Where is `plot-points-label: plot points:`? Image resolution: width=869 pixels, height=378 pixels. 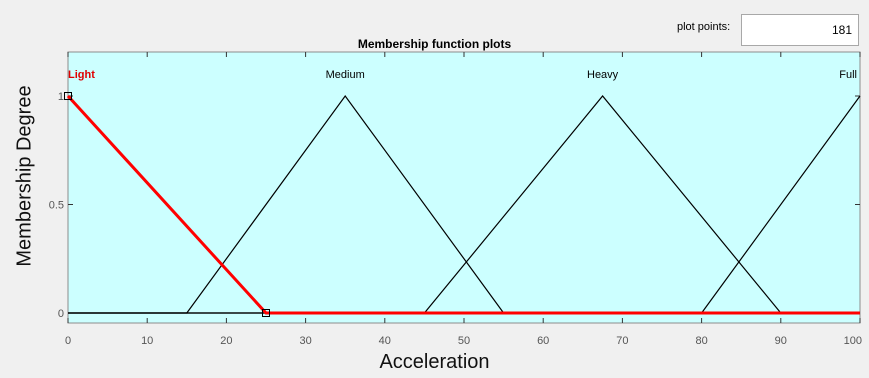 plot-points-label: plot points: is located at coordinates (704, 27).